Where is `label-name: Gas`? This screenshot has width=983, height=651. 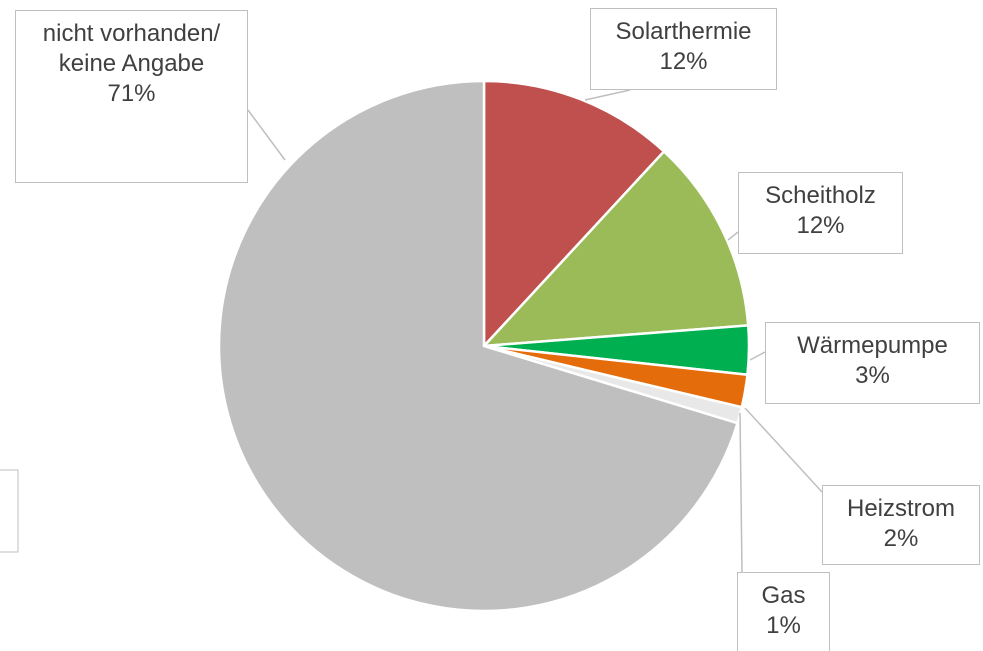 label-name: Gas is located at coordinates (783, 595).